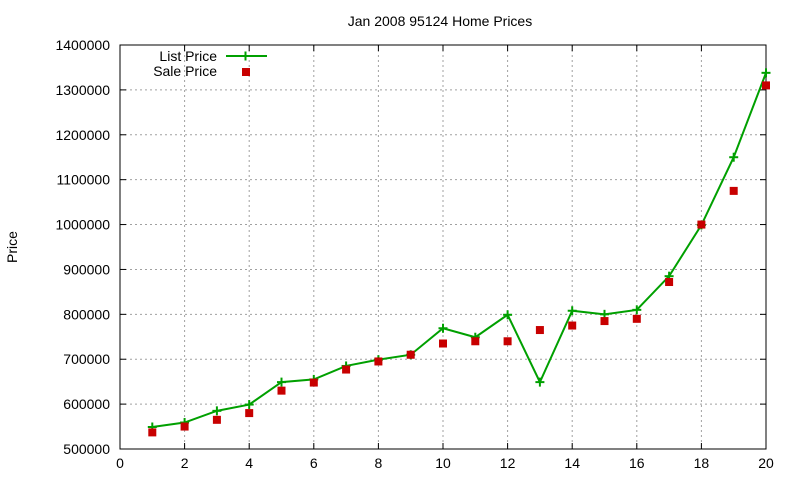 Image resolution: width=800 pixels, height=480 pixels. Describe the element at coordinates (249, 463) in the screenshot. I see `x-tick-label: 4` at that location.